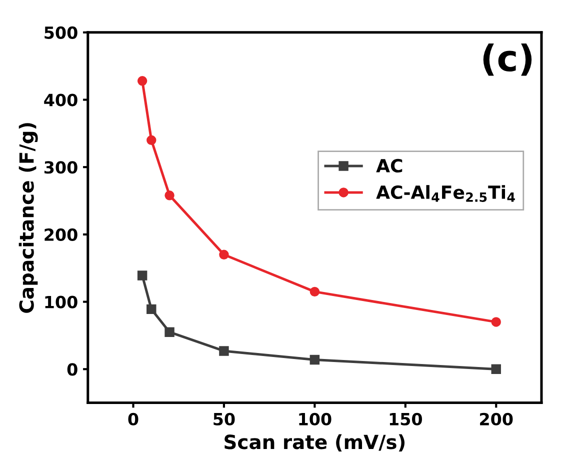 Image resolution: width=567 pixels, height=463 pixels. What do you see at coordinates (224, 419) in the screenshot?
I see `x-tick-label: 50` at bounding box center [224, 419].